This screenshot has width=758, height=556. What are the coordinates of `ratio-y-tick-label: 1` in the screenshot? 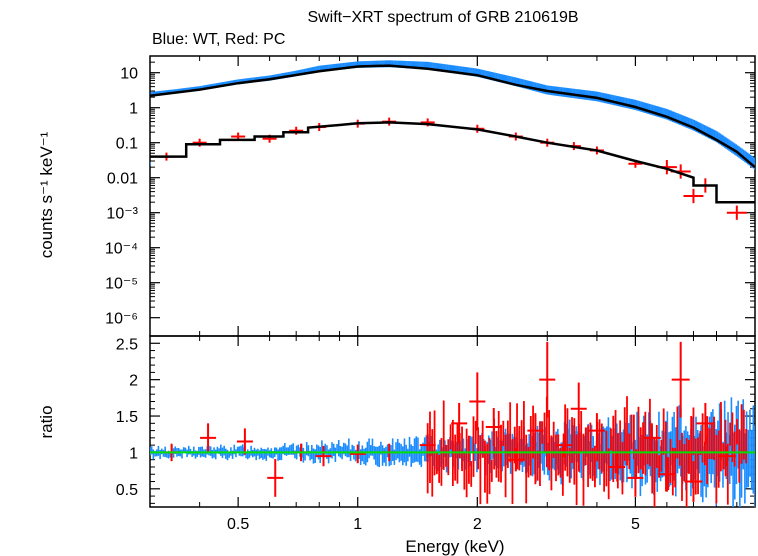 It's located at (133, 453).